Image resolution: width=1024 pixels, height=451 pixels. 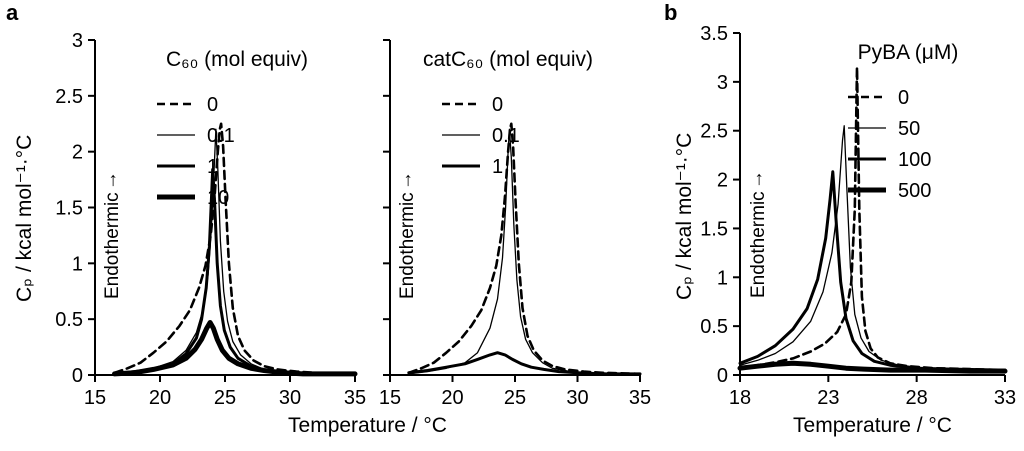 I want to click on panel-a-x-axis-title: Temperature / °C, so click(x=367, y=425).